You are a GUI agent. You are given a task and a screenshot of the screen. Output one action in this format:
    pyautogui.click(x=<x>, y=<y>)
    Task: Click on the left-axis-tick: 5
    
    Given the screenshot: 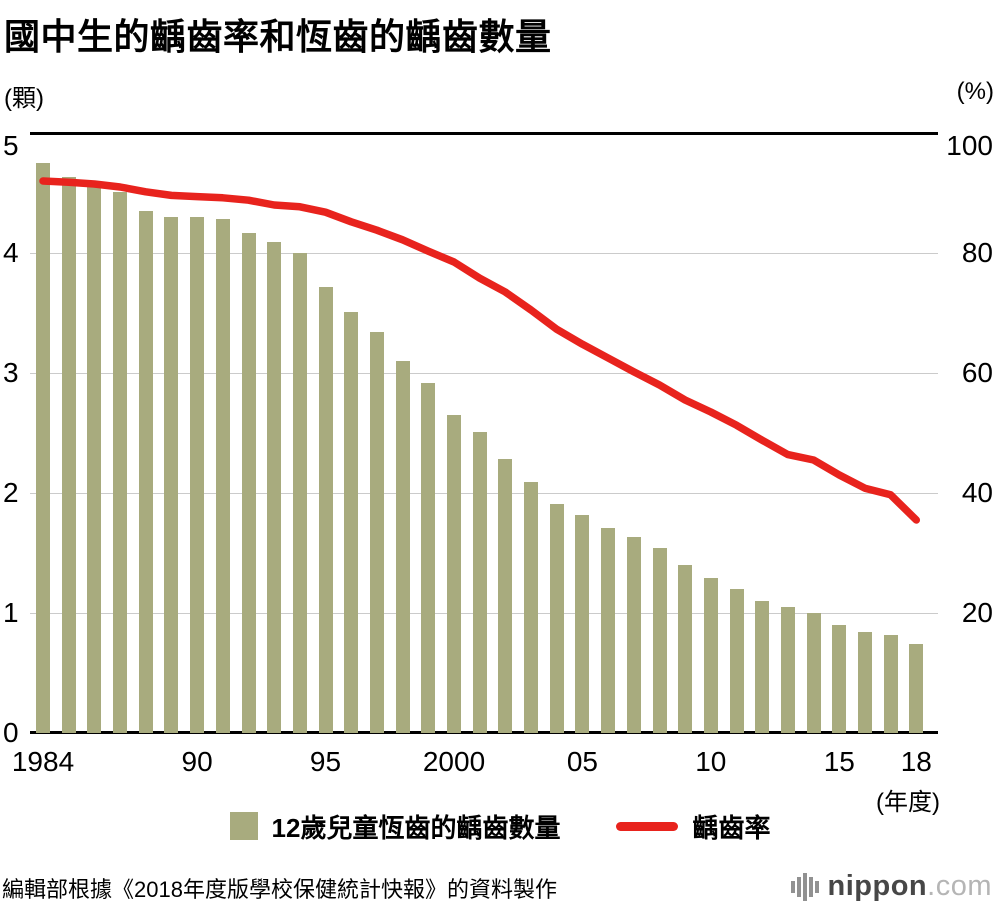 What is the action you would take?
    pyautogui.click(x=11, y=145)
    